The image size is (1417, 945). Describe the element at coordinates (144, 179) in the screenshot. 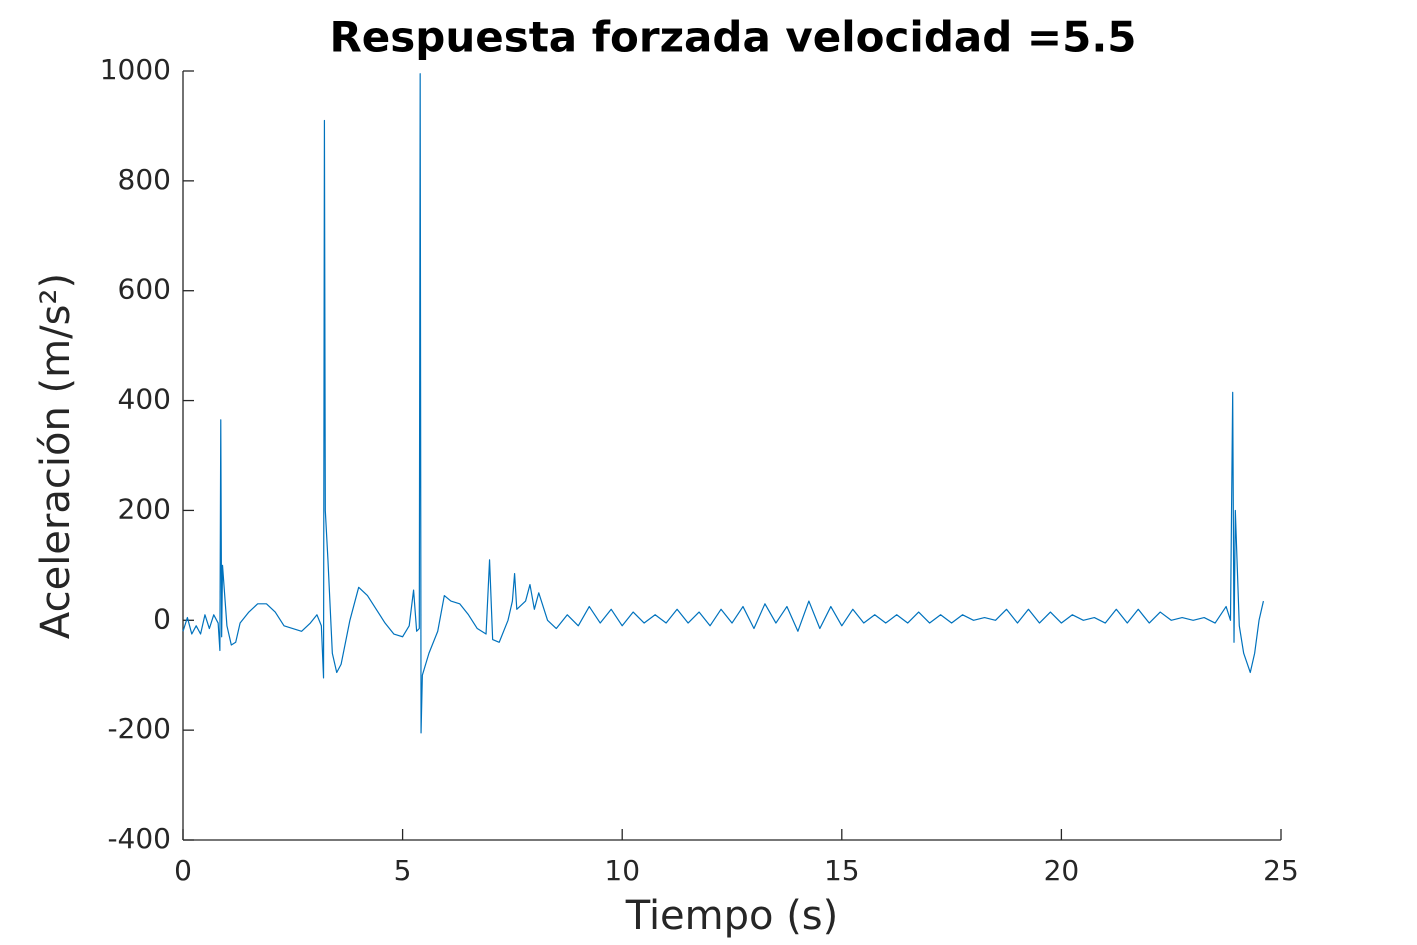

I see `y-tick-label: 800` at that location.